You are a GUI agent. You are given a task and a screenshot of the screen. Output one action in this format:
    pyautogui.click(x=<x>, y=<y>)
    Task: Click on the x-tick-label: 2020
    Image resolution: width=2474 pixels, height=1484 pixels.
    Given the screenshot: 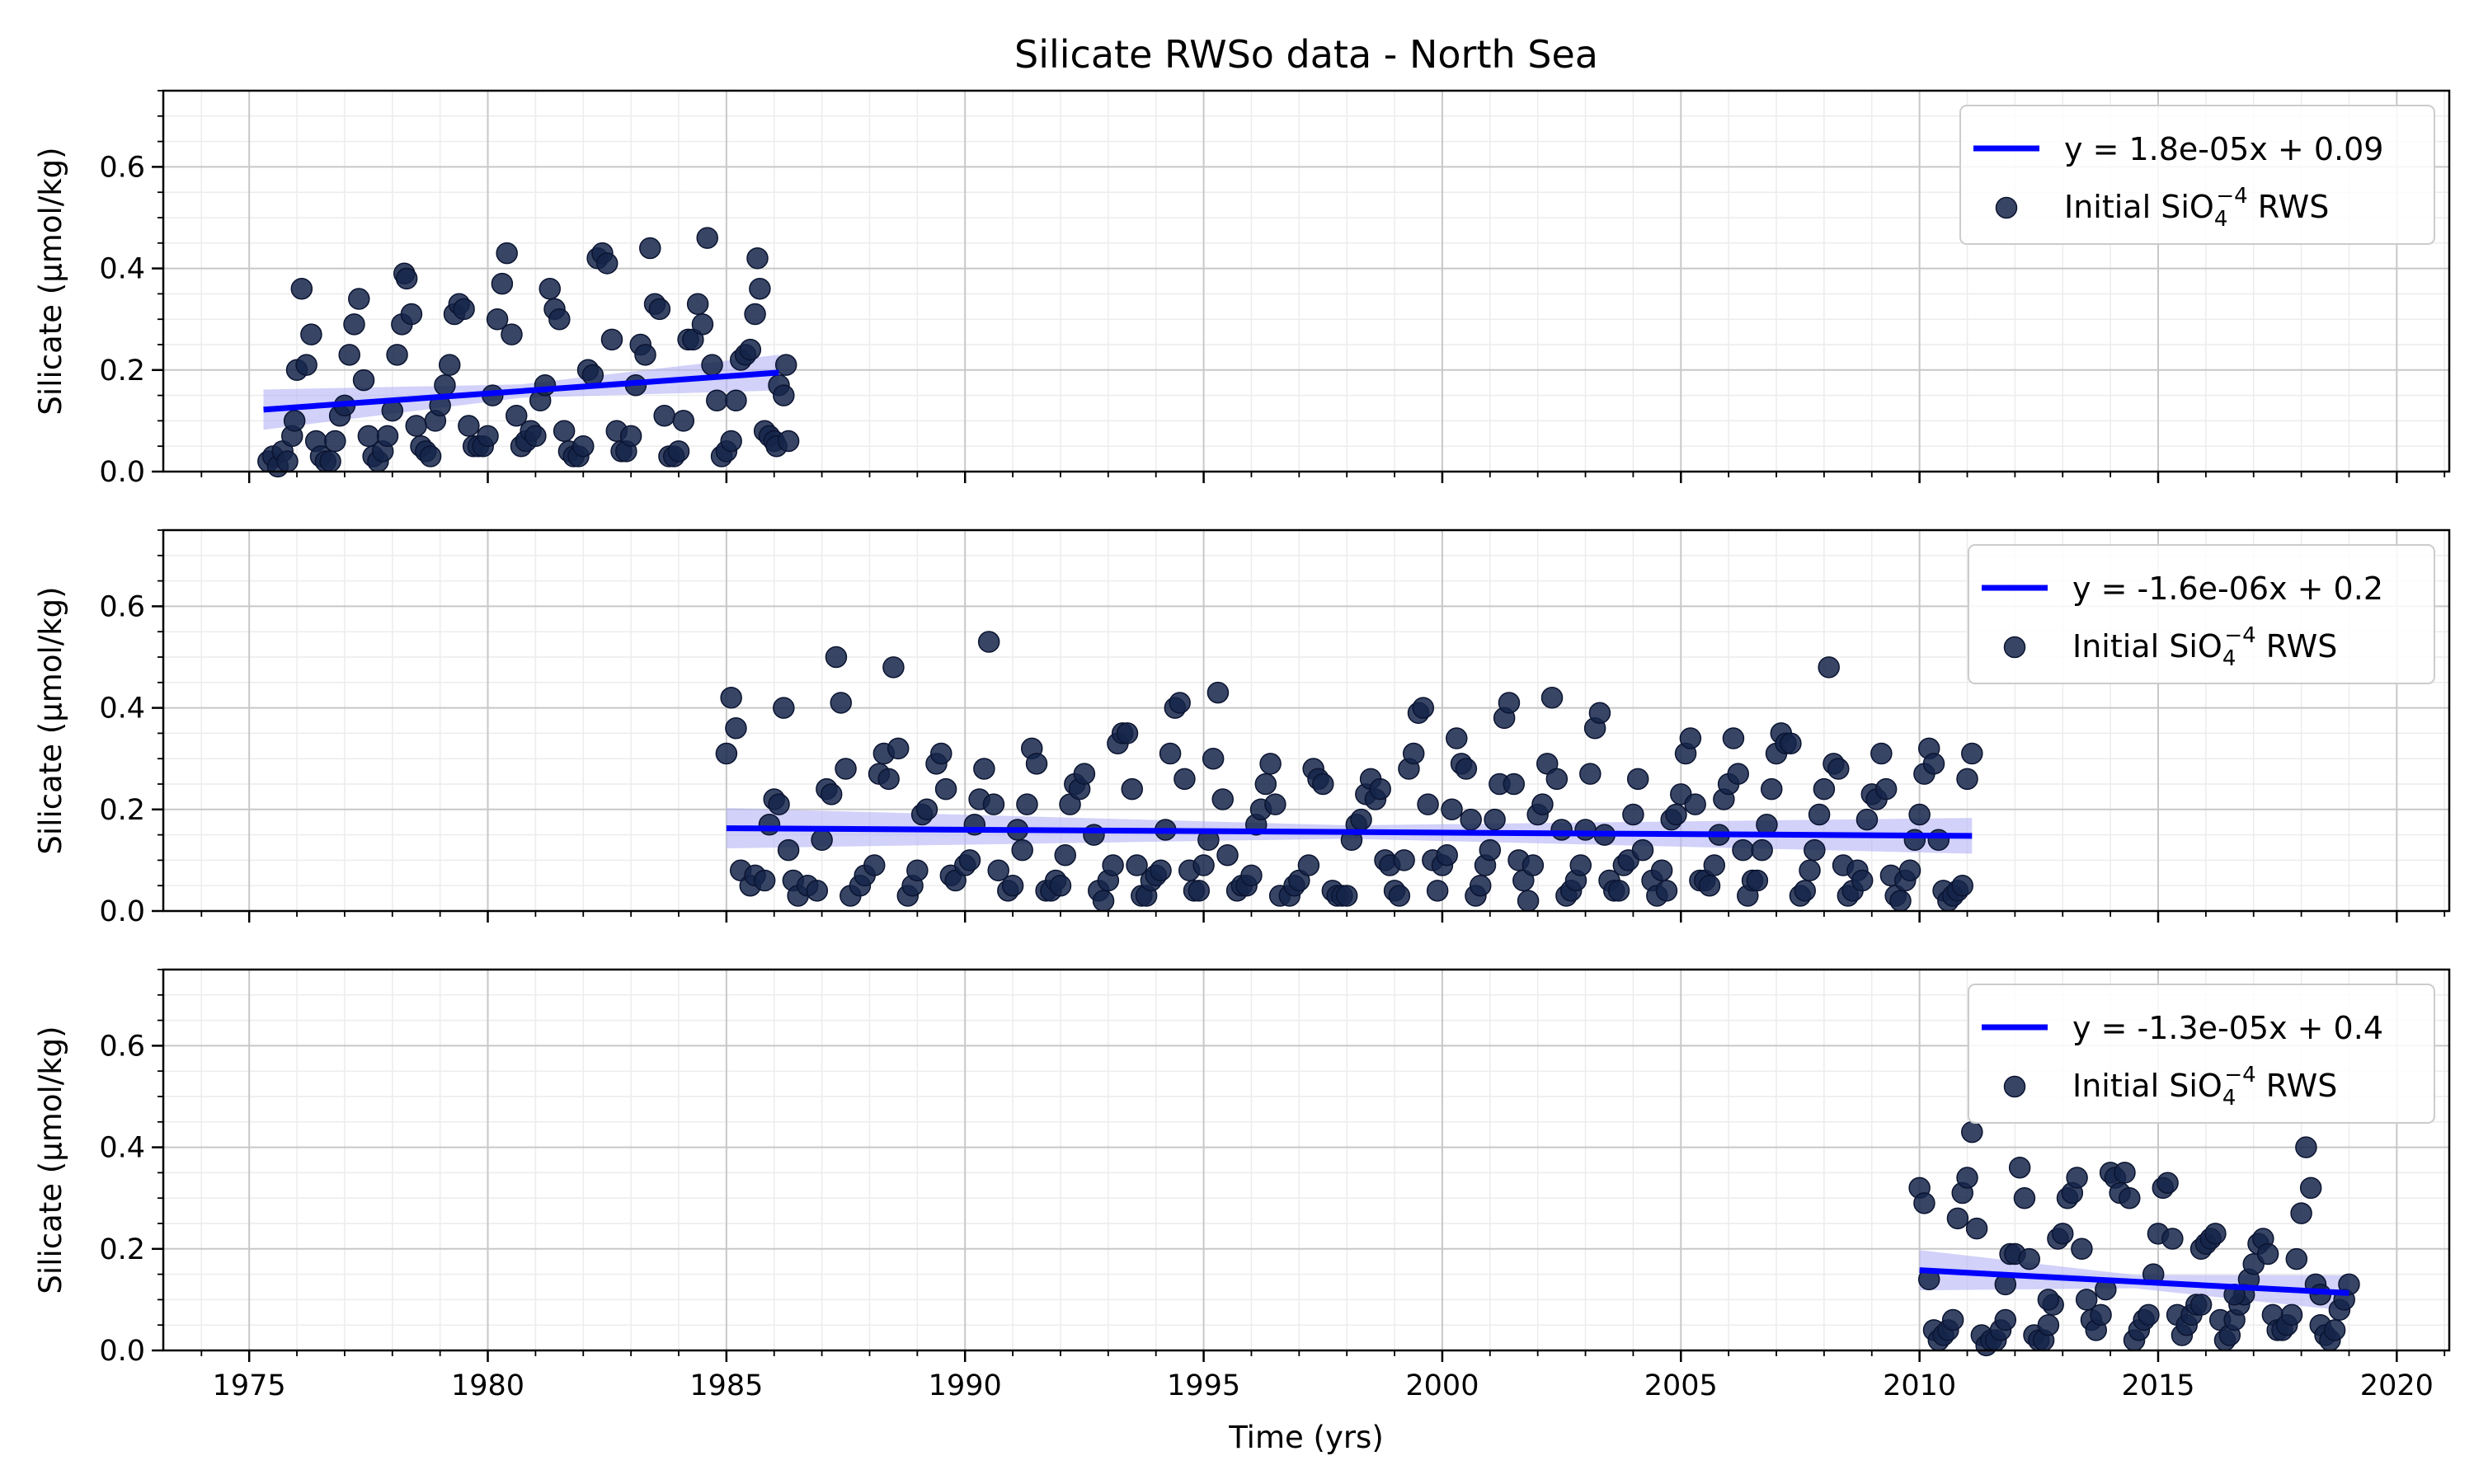 What is the action you would take?
    pyautogui.click(x=2397, y=1385)
    